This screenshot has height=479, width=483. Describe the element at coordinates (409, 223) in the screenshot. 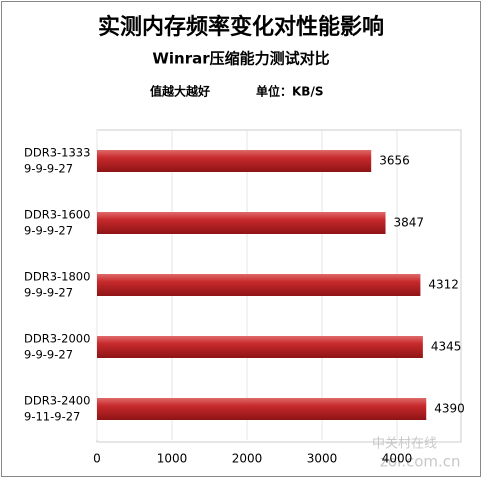

I see `value-label: 3847` at that location.